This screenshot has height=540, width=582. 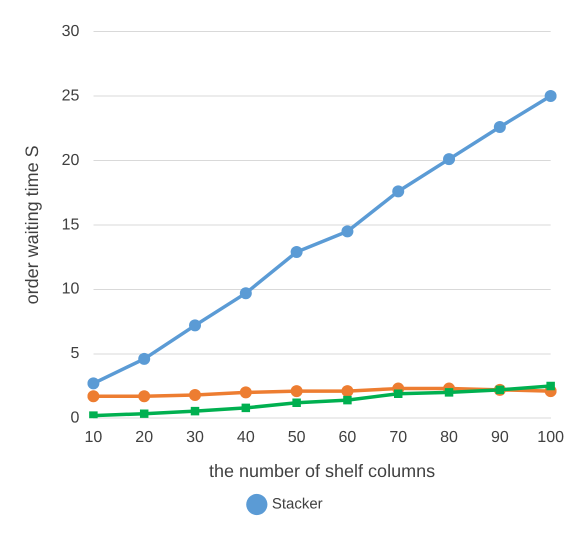 What do you see at coordinates (245, 437) in the screenshot?
I see `x-tick-label: 40` at bounding box center [245, 437].